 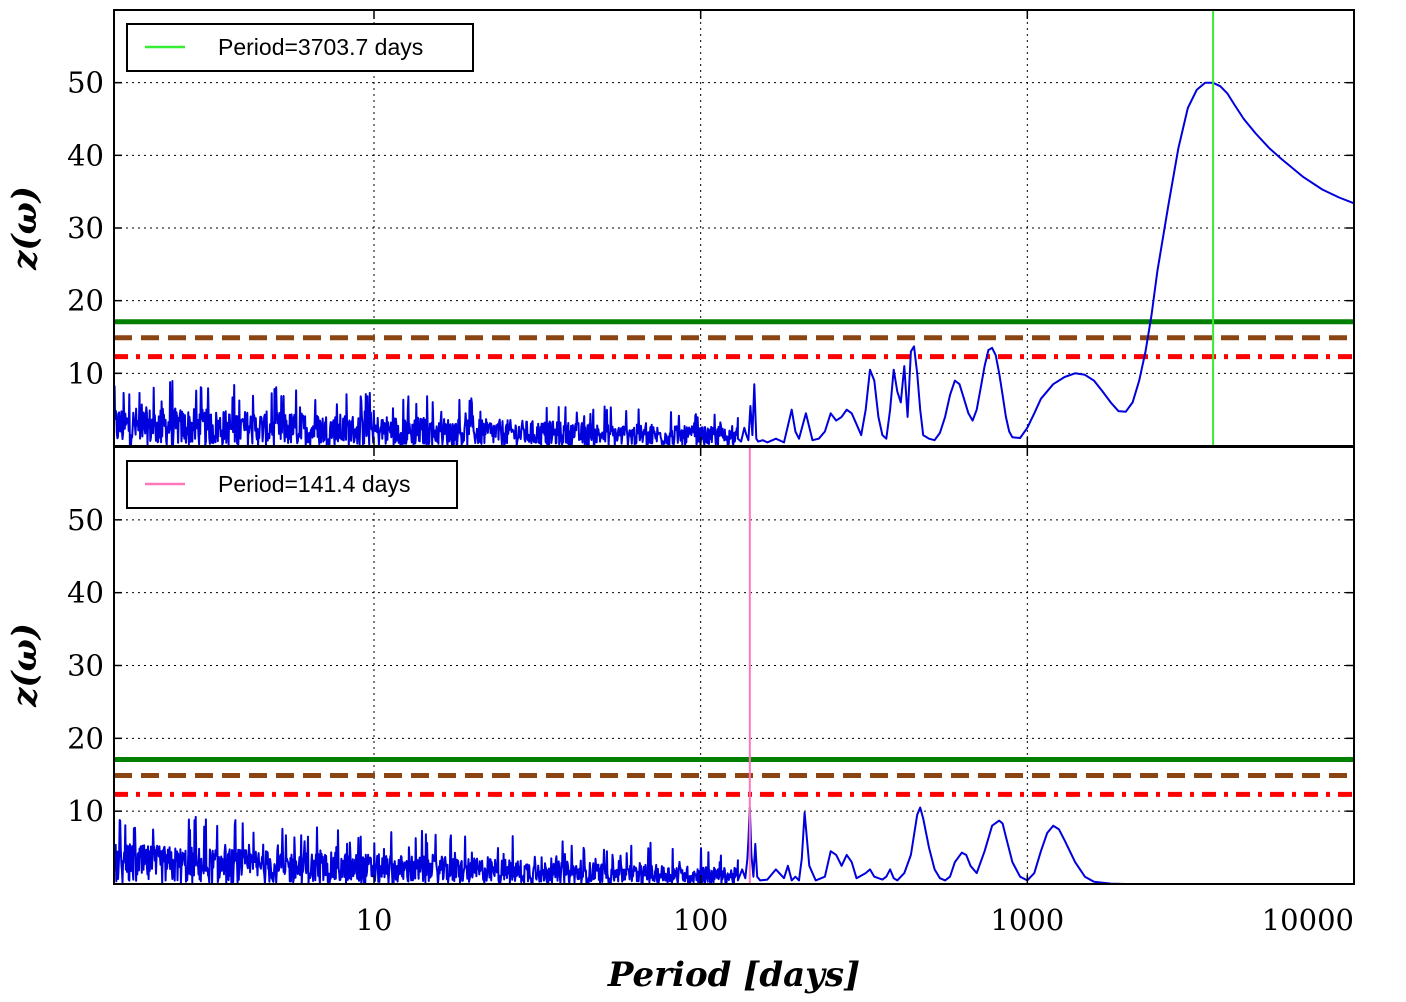 What do you see at coordinates (320, 47) in the screenshot?
I see `top-legend-label: Period=3703.7 days` at bounding box center [320, 47].